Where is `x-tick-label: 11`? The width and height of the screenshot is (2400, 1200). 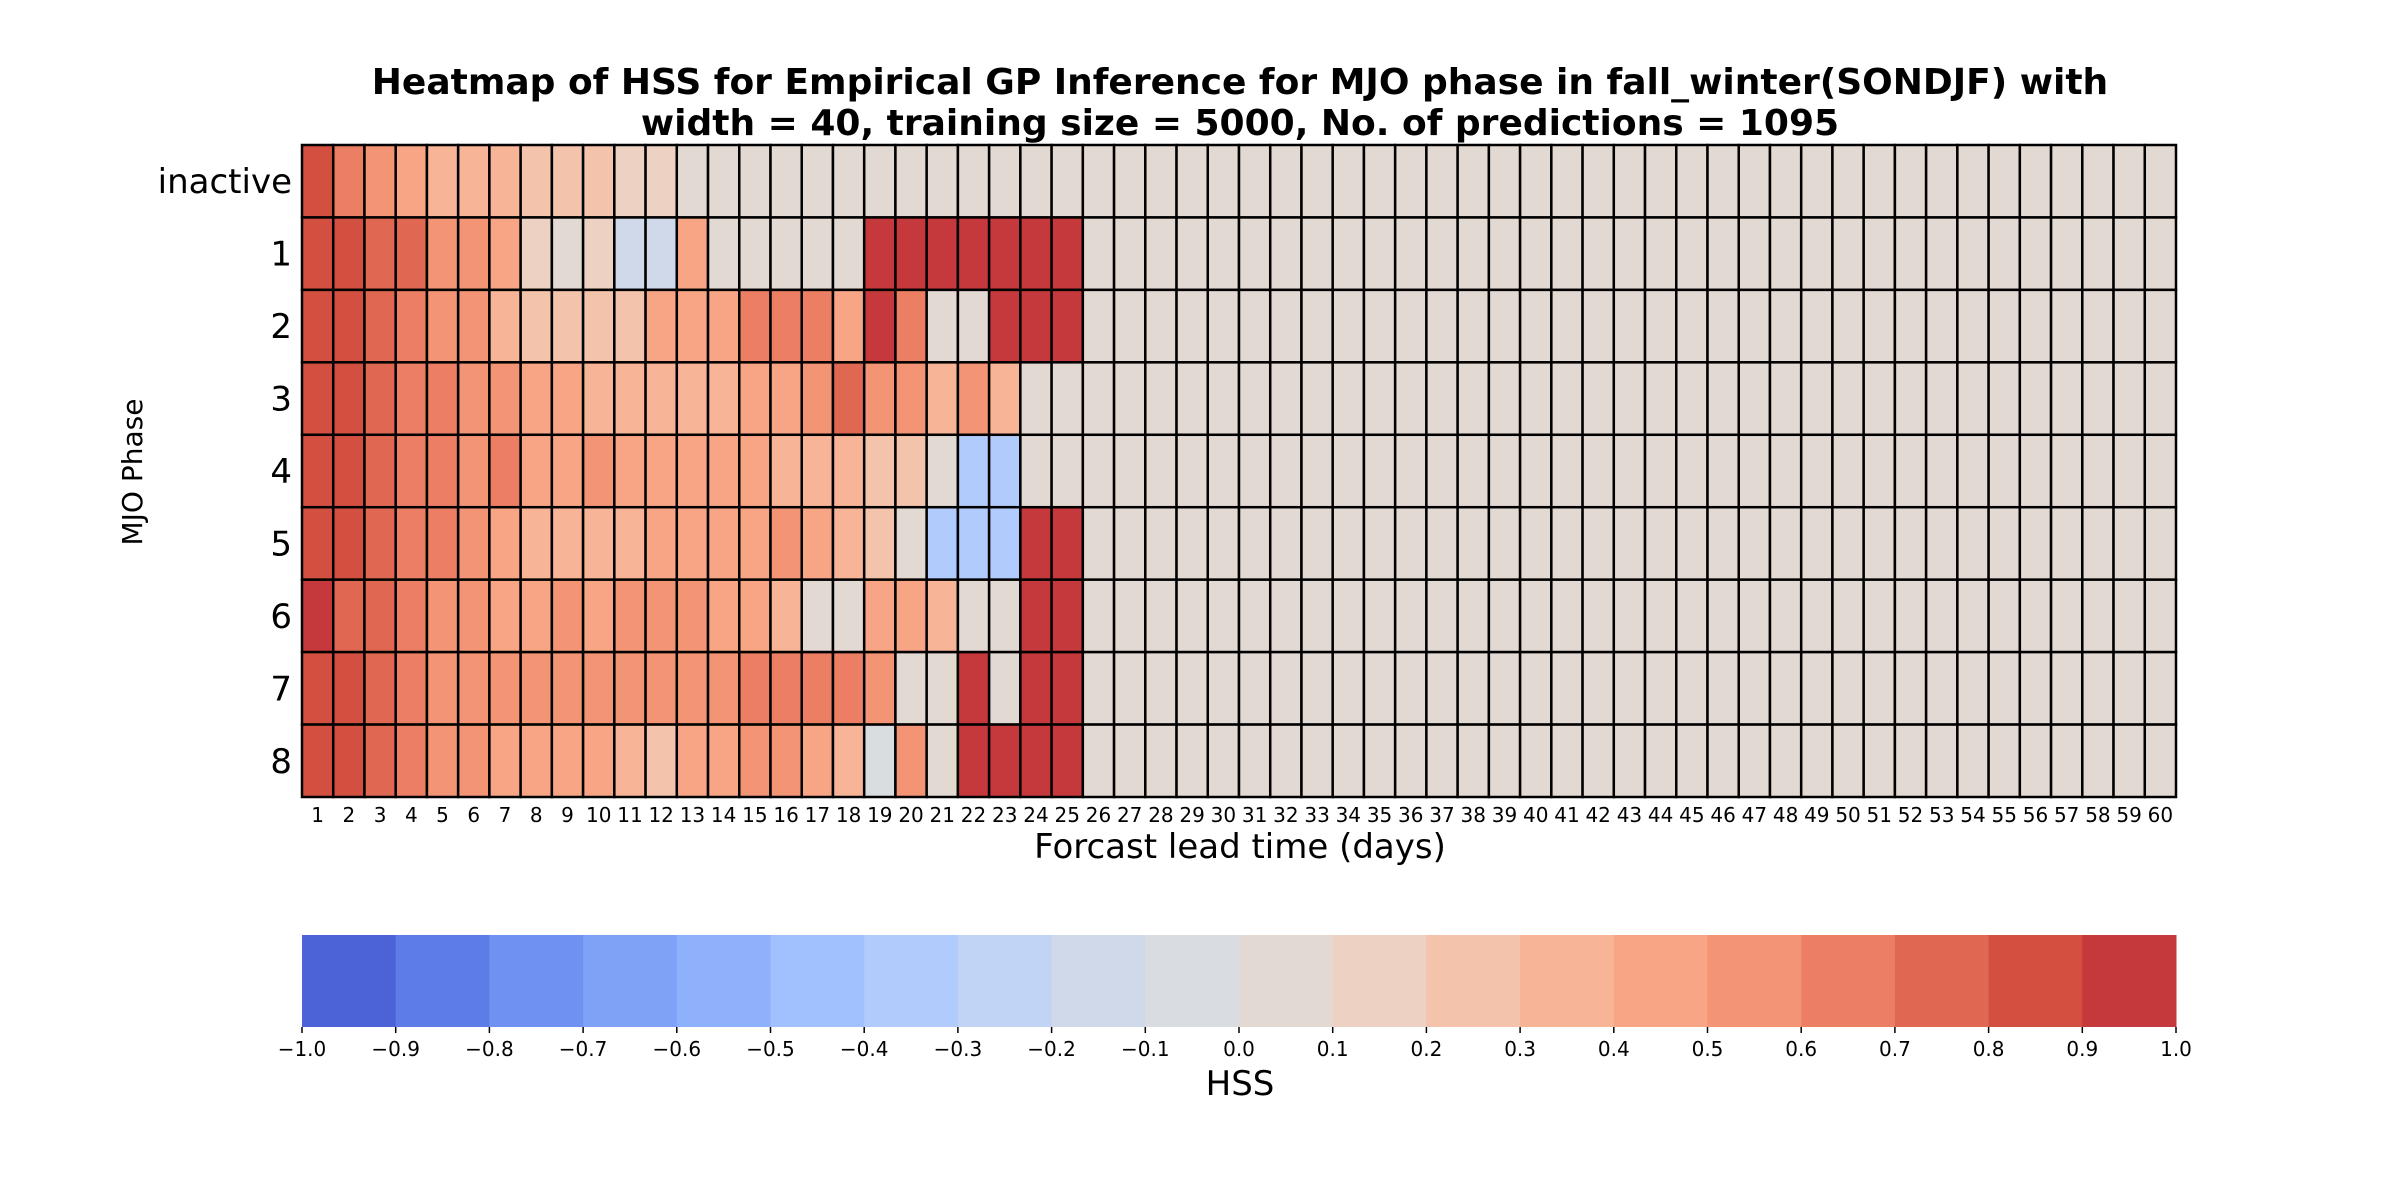
x-tick-label: 11 is located at coordinates (629, 815).